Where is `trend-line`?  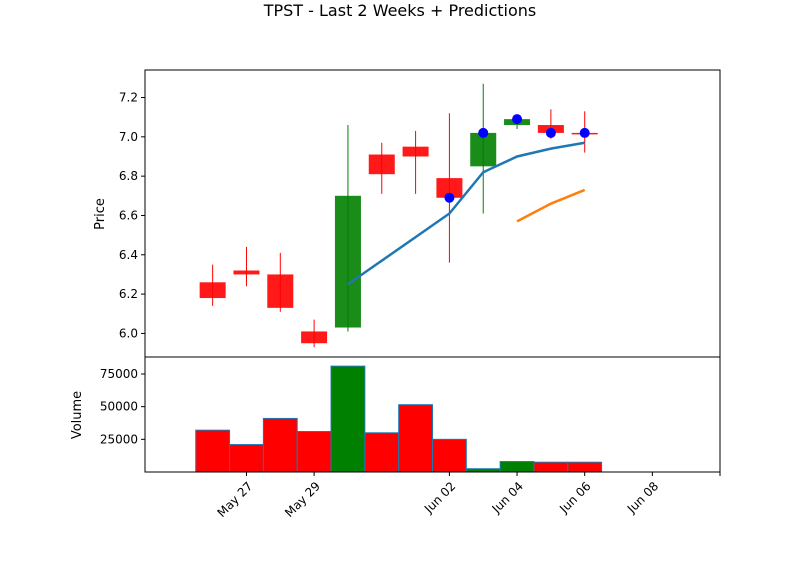
trend-line is located at coordinates (466, 213).